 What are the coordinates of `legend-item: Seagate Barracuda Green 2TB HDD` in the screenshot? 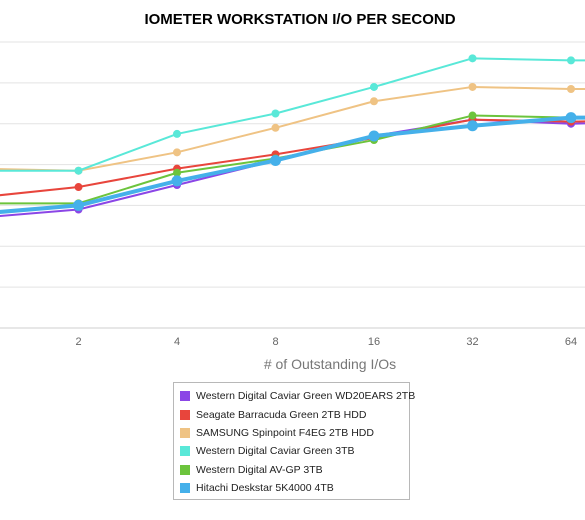 It's located at (291, 414).